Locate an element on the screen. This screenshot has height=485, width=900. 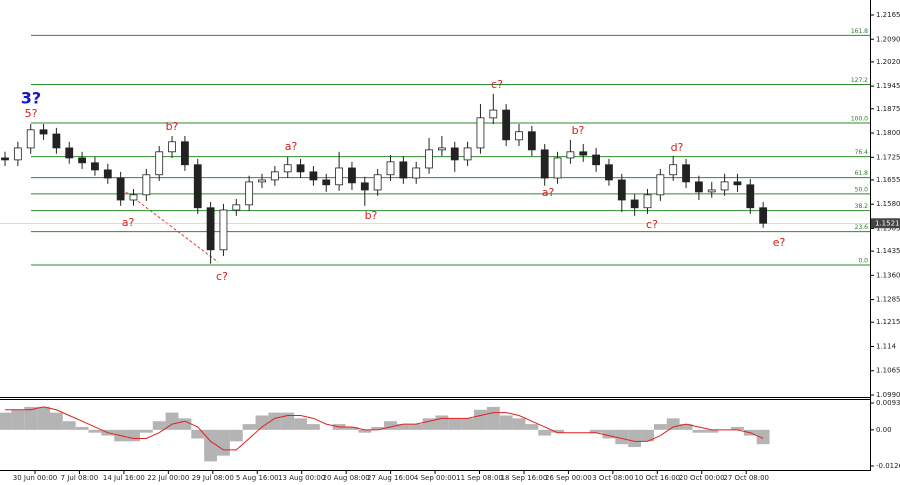
y-tick-label: 1.114 is located at coordinates (886, 346).